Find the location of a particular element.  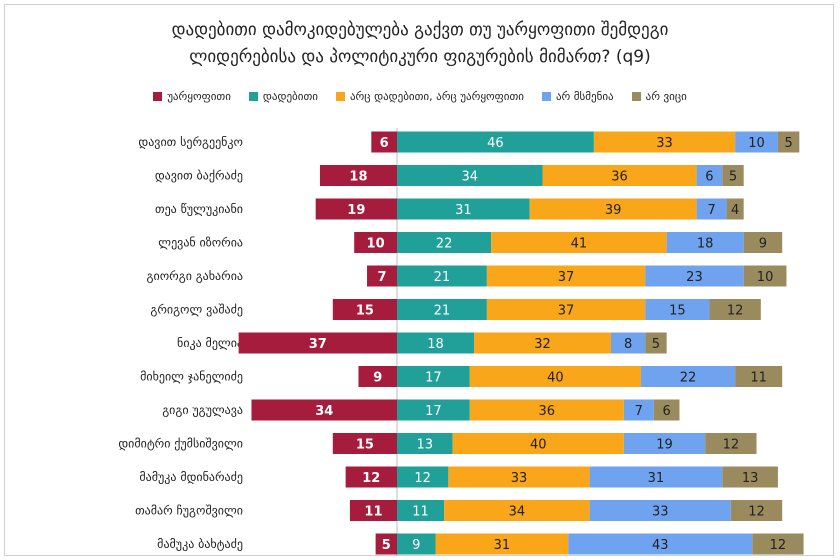

legend-label-neutral: არც დადებითი, არც უარყოფითი is located at coordinates (436, 96).